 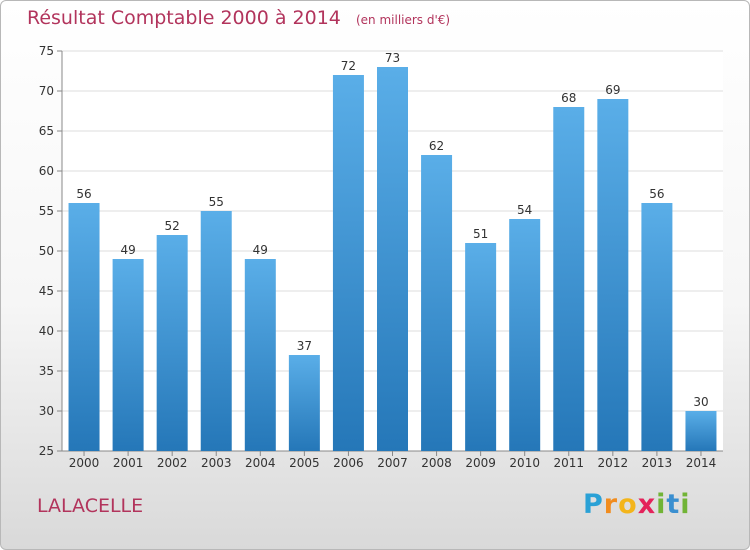 What do you see at coordinates (568, 463) in the screenshot?
I see `x-tick-label: 2011` at bounding box center [568, 463].